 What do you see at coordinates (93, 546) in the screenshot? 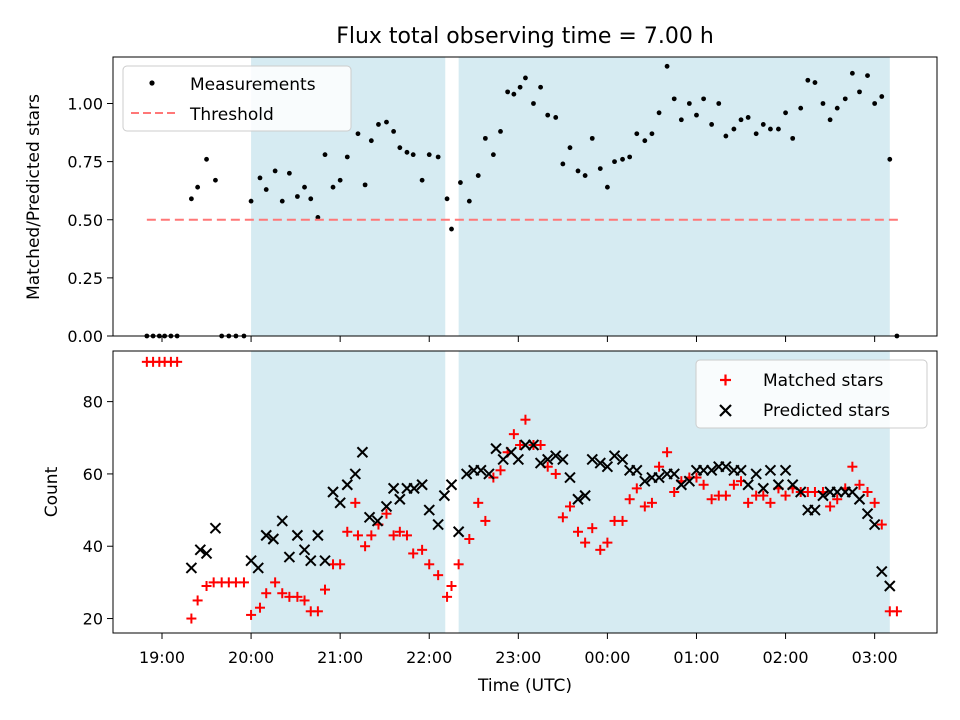
I see `bottom-ytick-label-1: 40` at bounding box center [93, 546].